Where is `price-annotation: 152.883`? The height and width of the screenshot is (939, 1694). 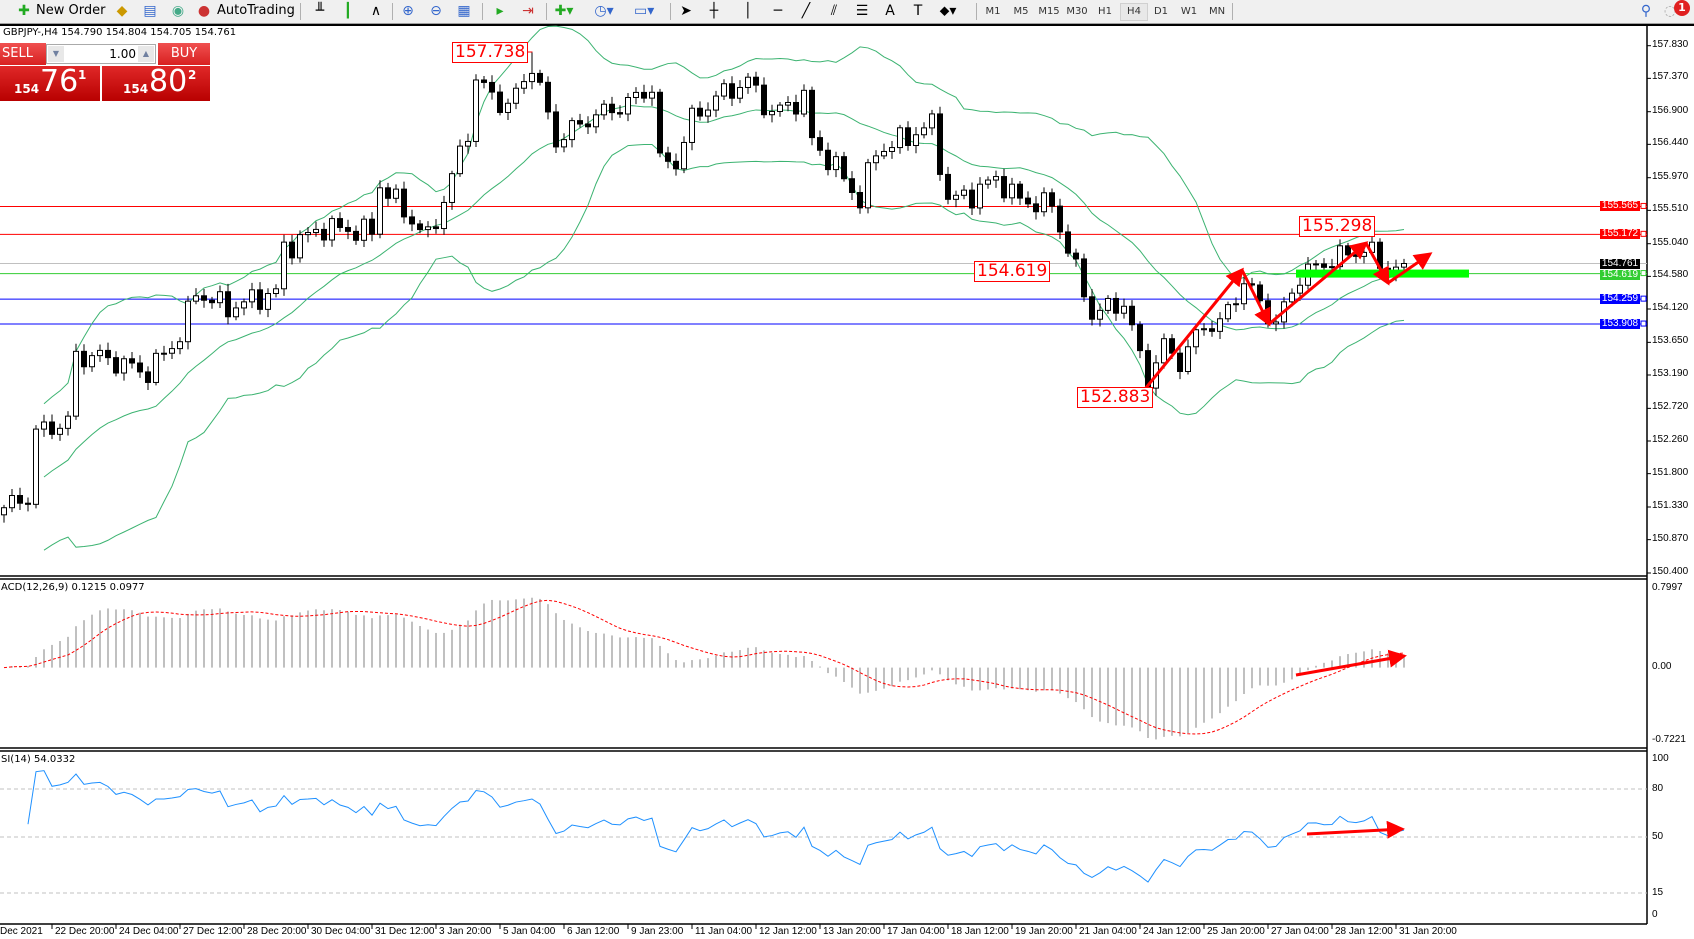 price-annotation: 152.883 is located at coordinates (1115, 397).